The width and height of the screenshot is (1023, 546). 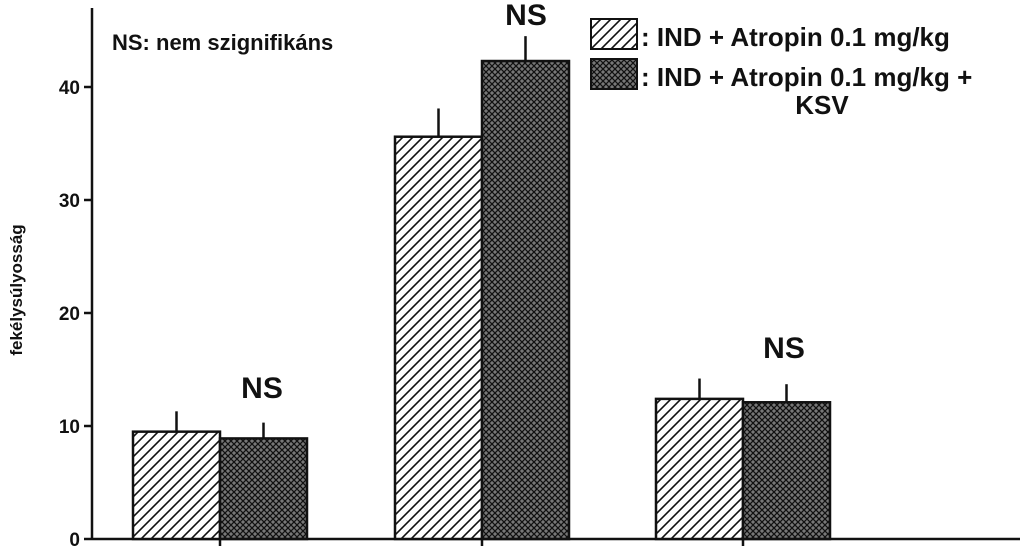 I want to click on legend-swatch-hatch, so click(x=614, y=34).